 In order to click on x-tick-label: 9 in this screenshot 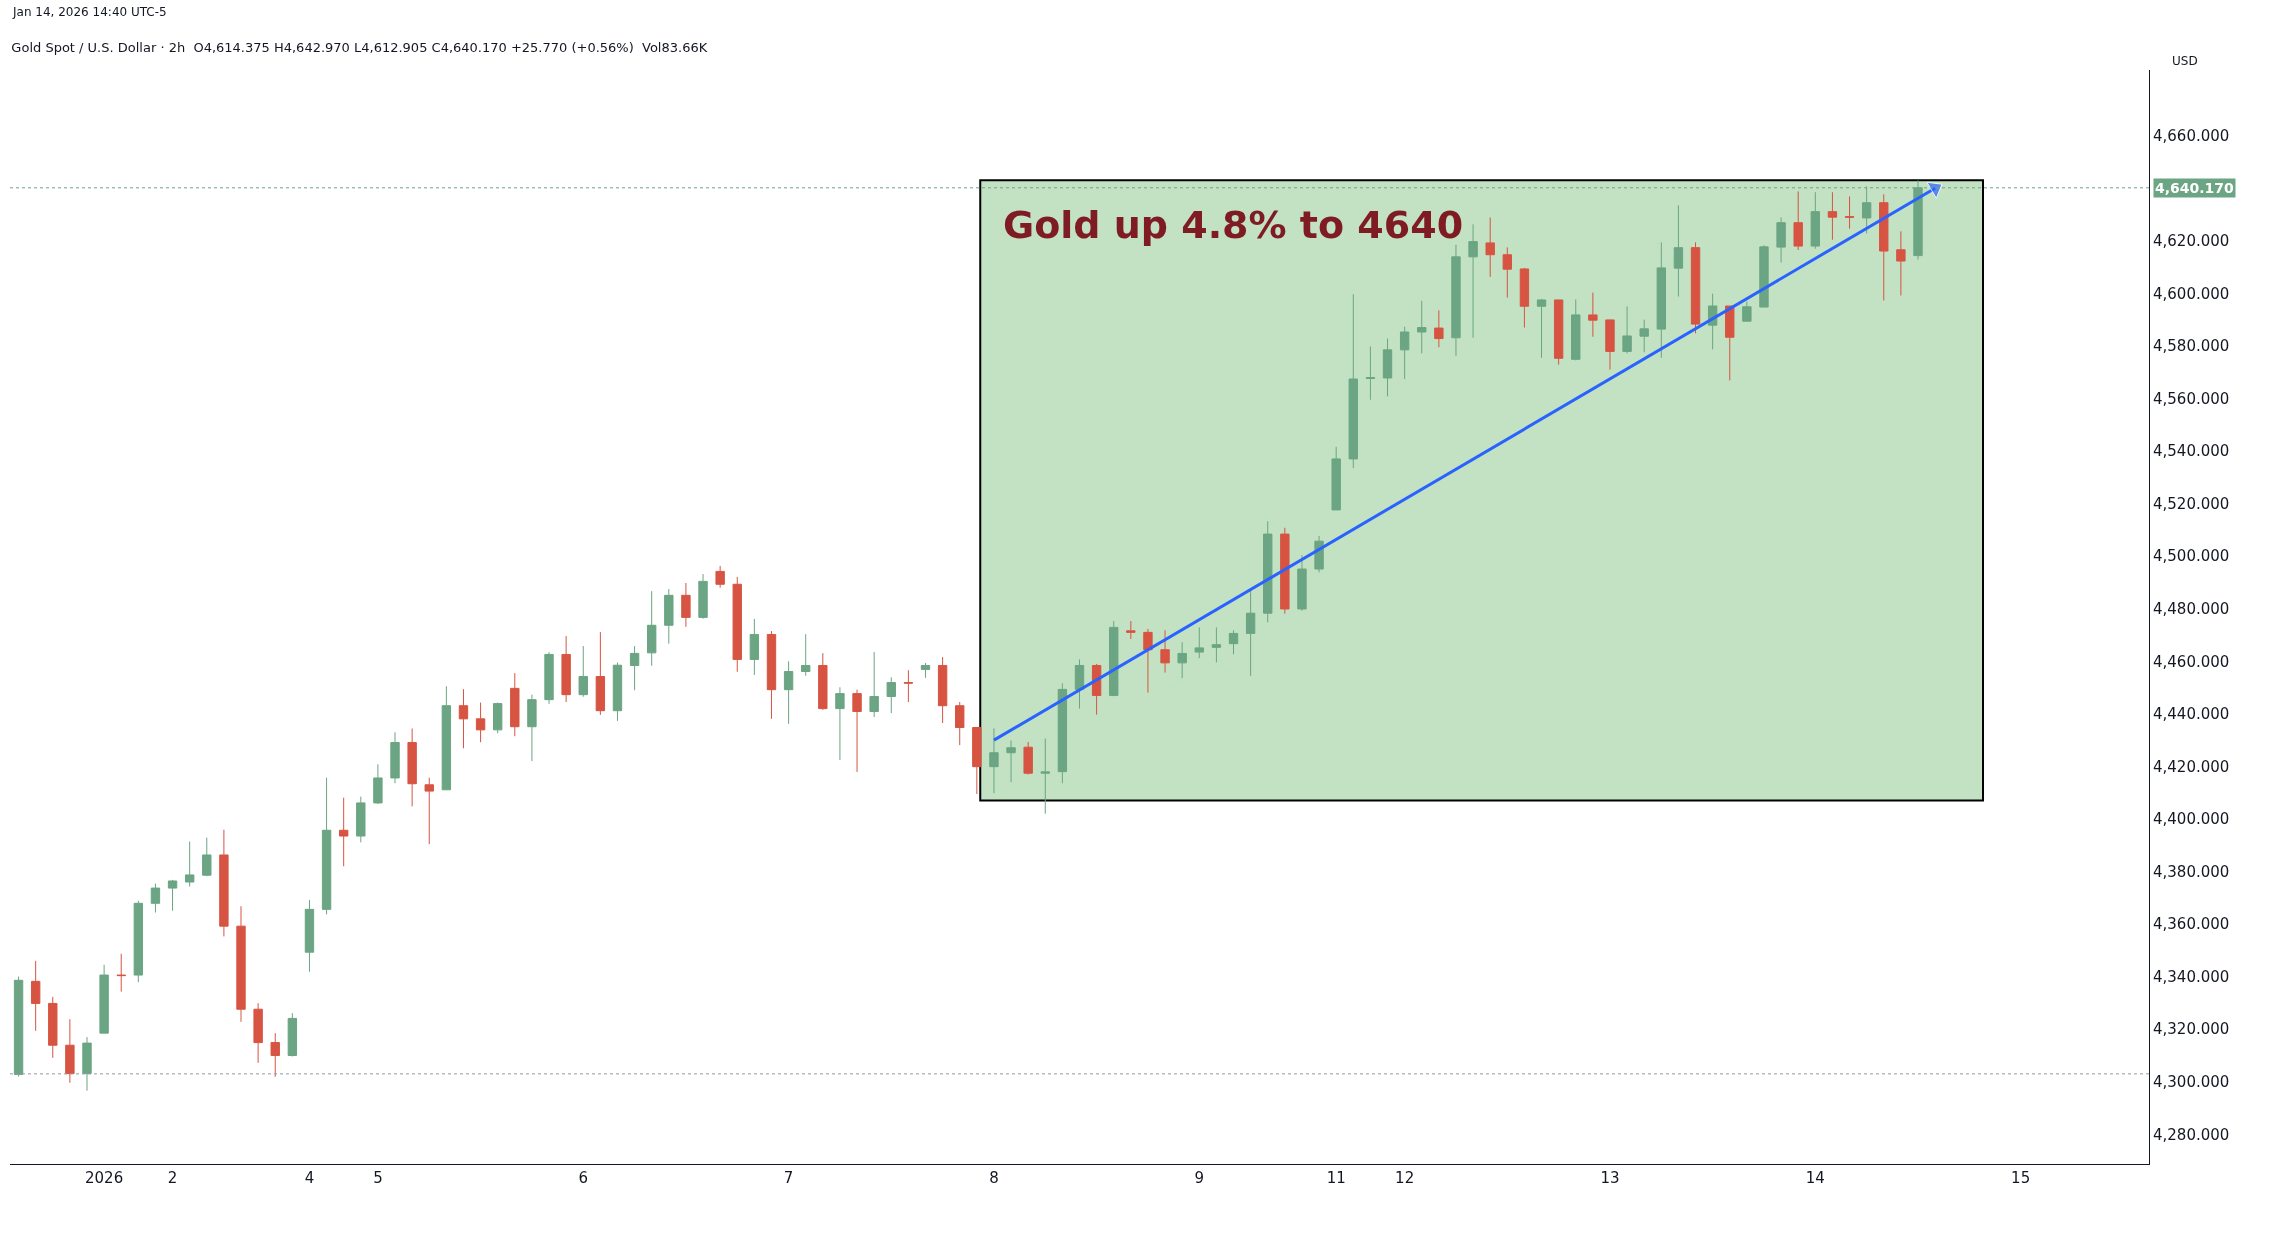, I will do `click(1199, 1178)`.